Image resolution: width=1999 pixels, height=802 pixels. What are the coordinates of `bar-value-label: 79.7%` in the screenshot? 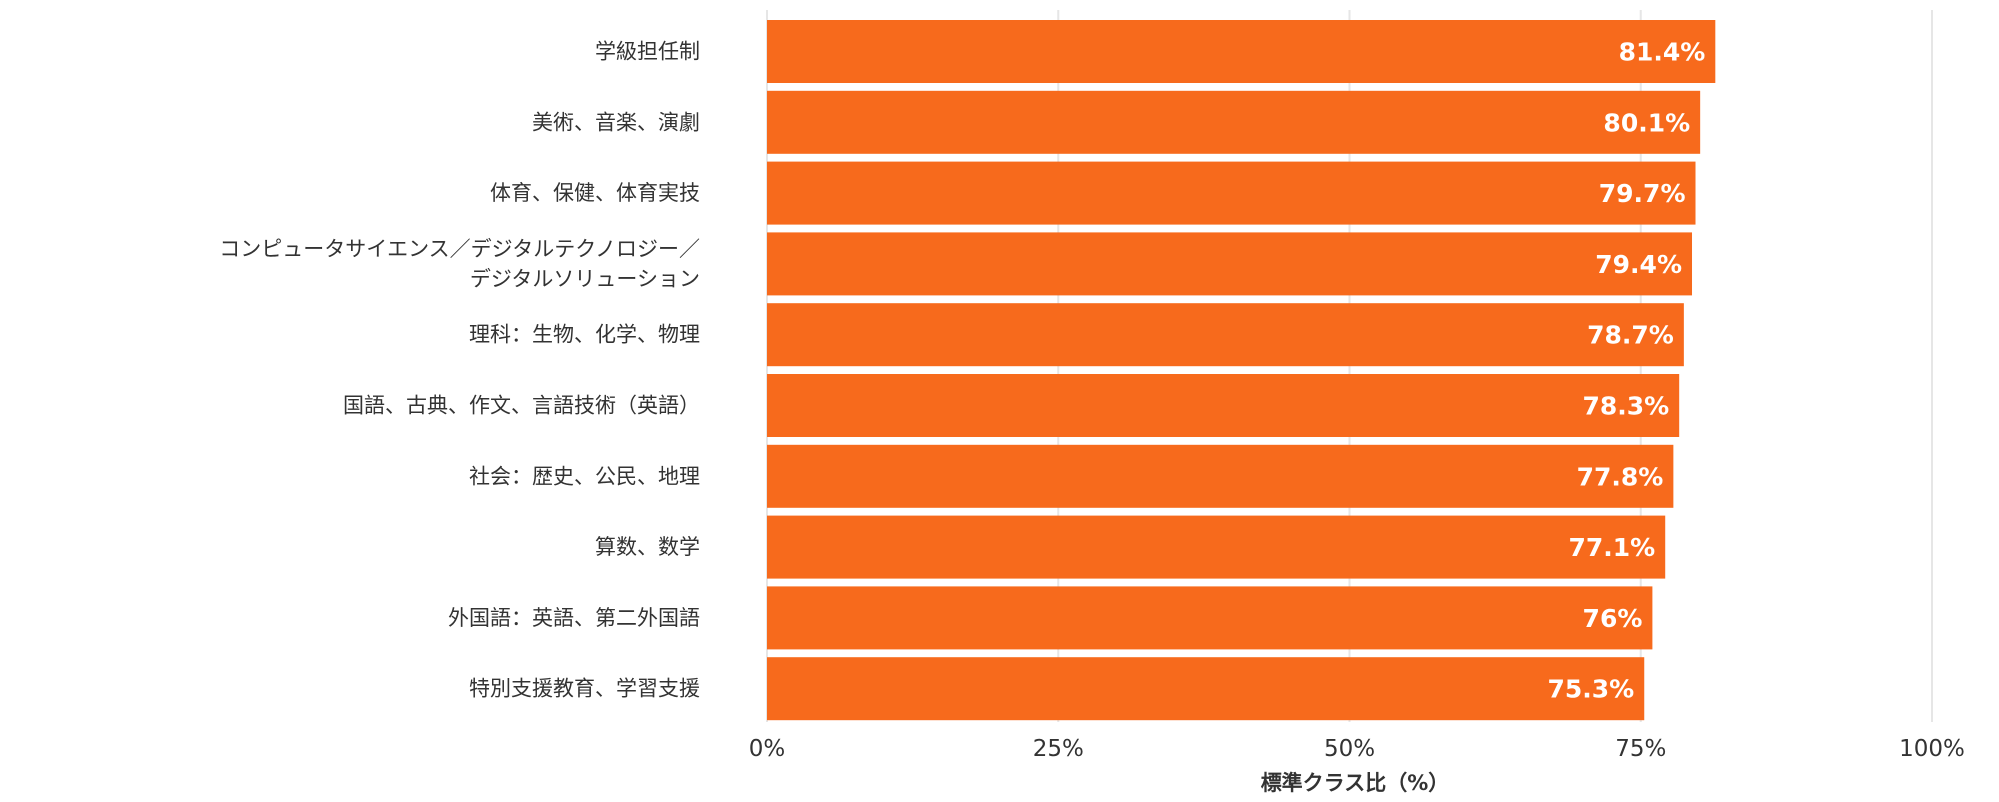 It's located at (1642, 193).